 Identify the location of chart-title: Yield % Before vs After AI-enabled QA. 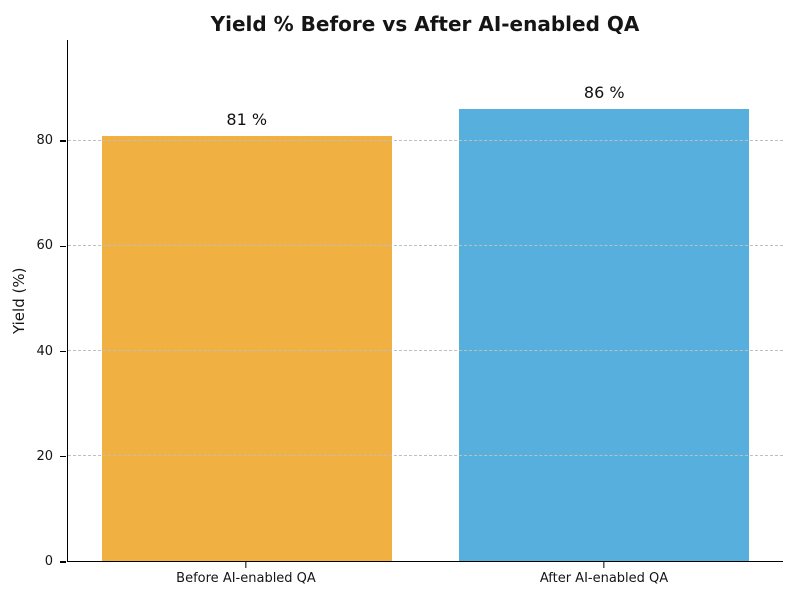
(425, 24).